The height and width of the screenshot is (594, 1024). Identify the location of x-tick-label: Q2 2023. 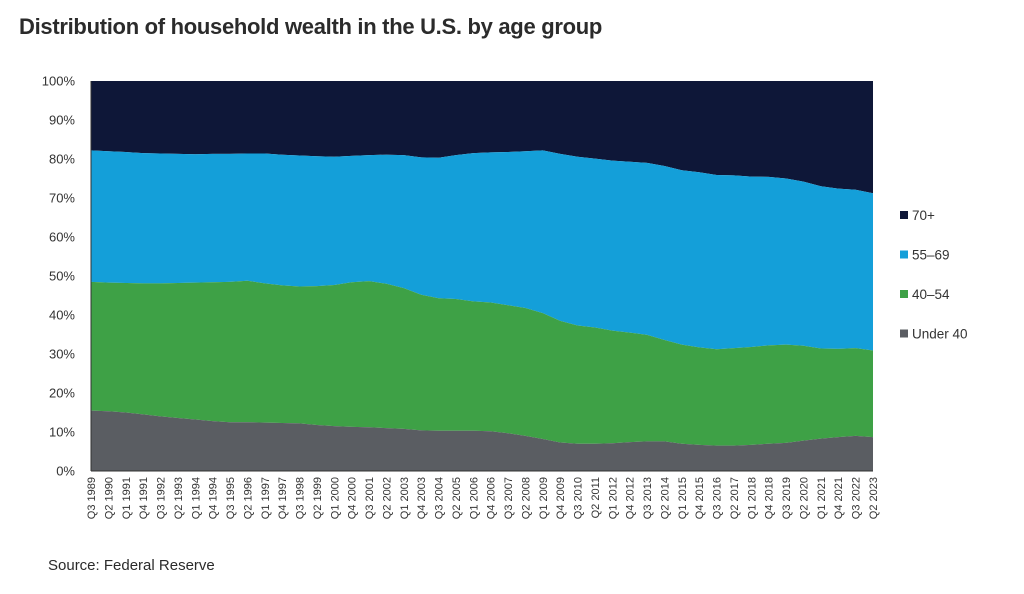
(874, 498).